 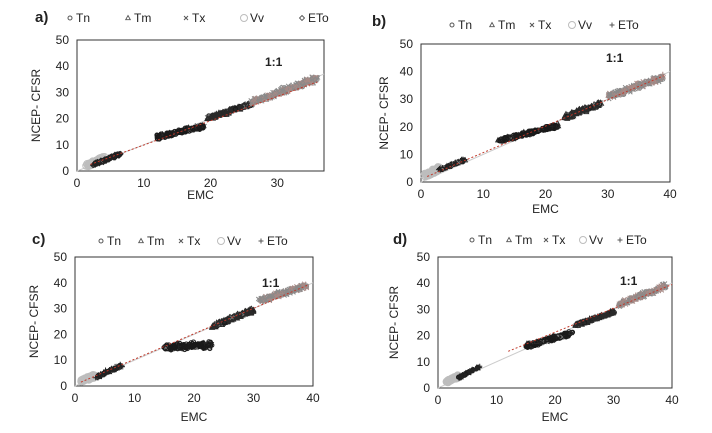 I want to click on plot-area, so click(x=200, y=105).